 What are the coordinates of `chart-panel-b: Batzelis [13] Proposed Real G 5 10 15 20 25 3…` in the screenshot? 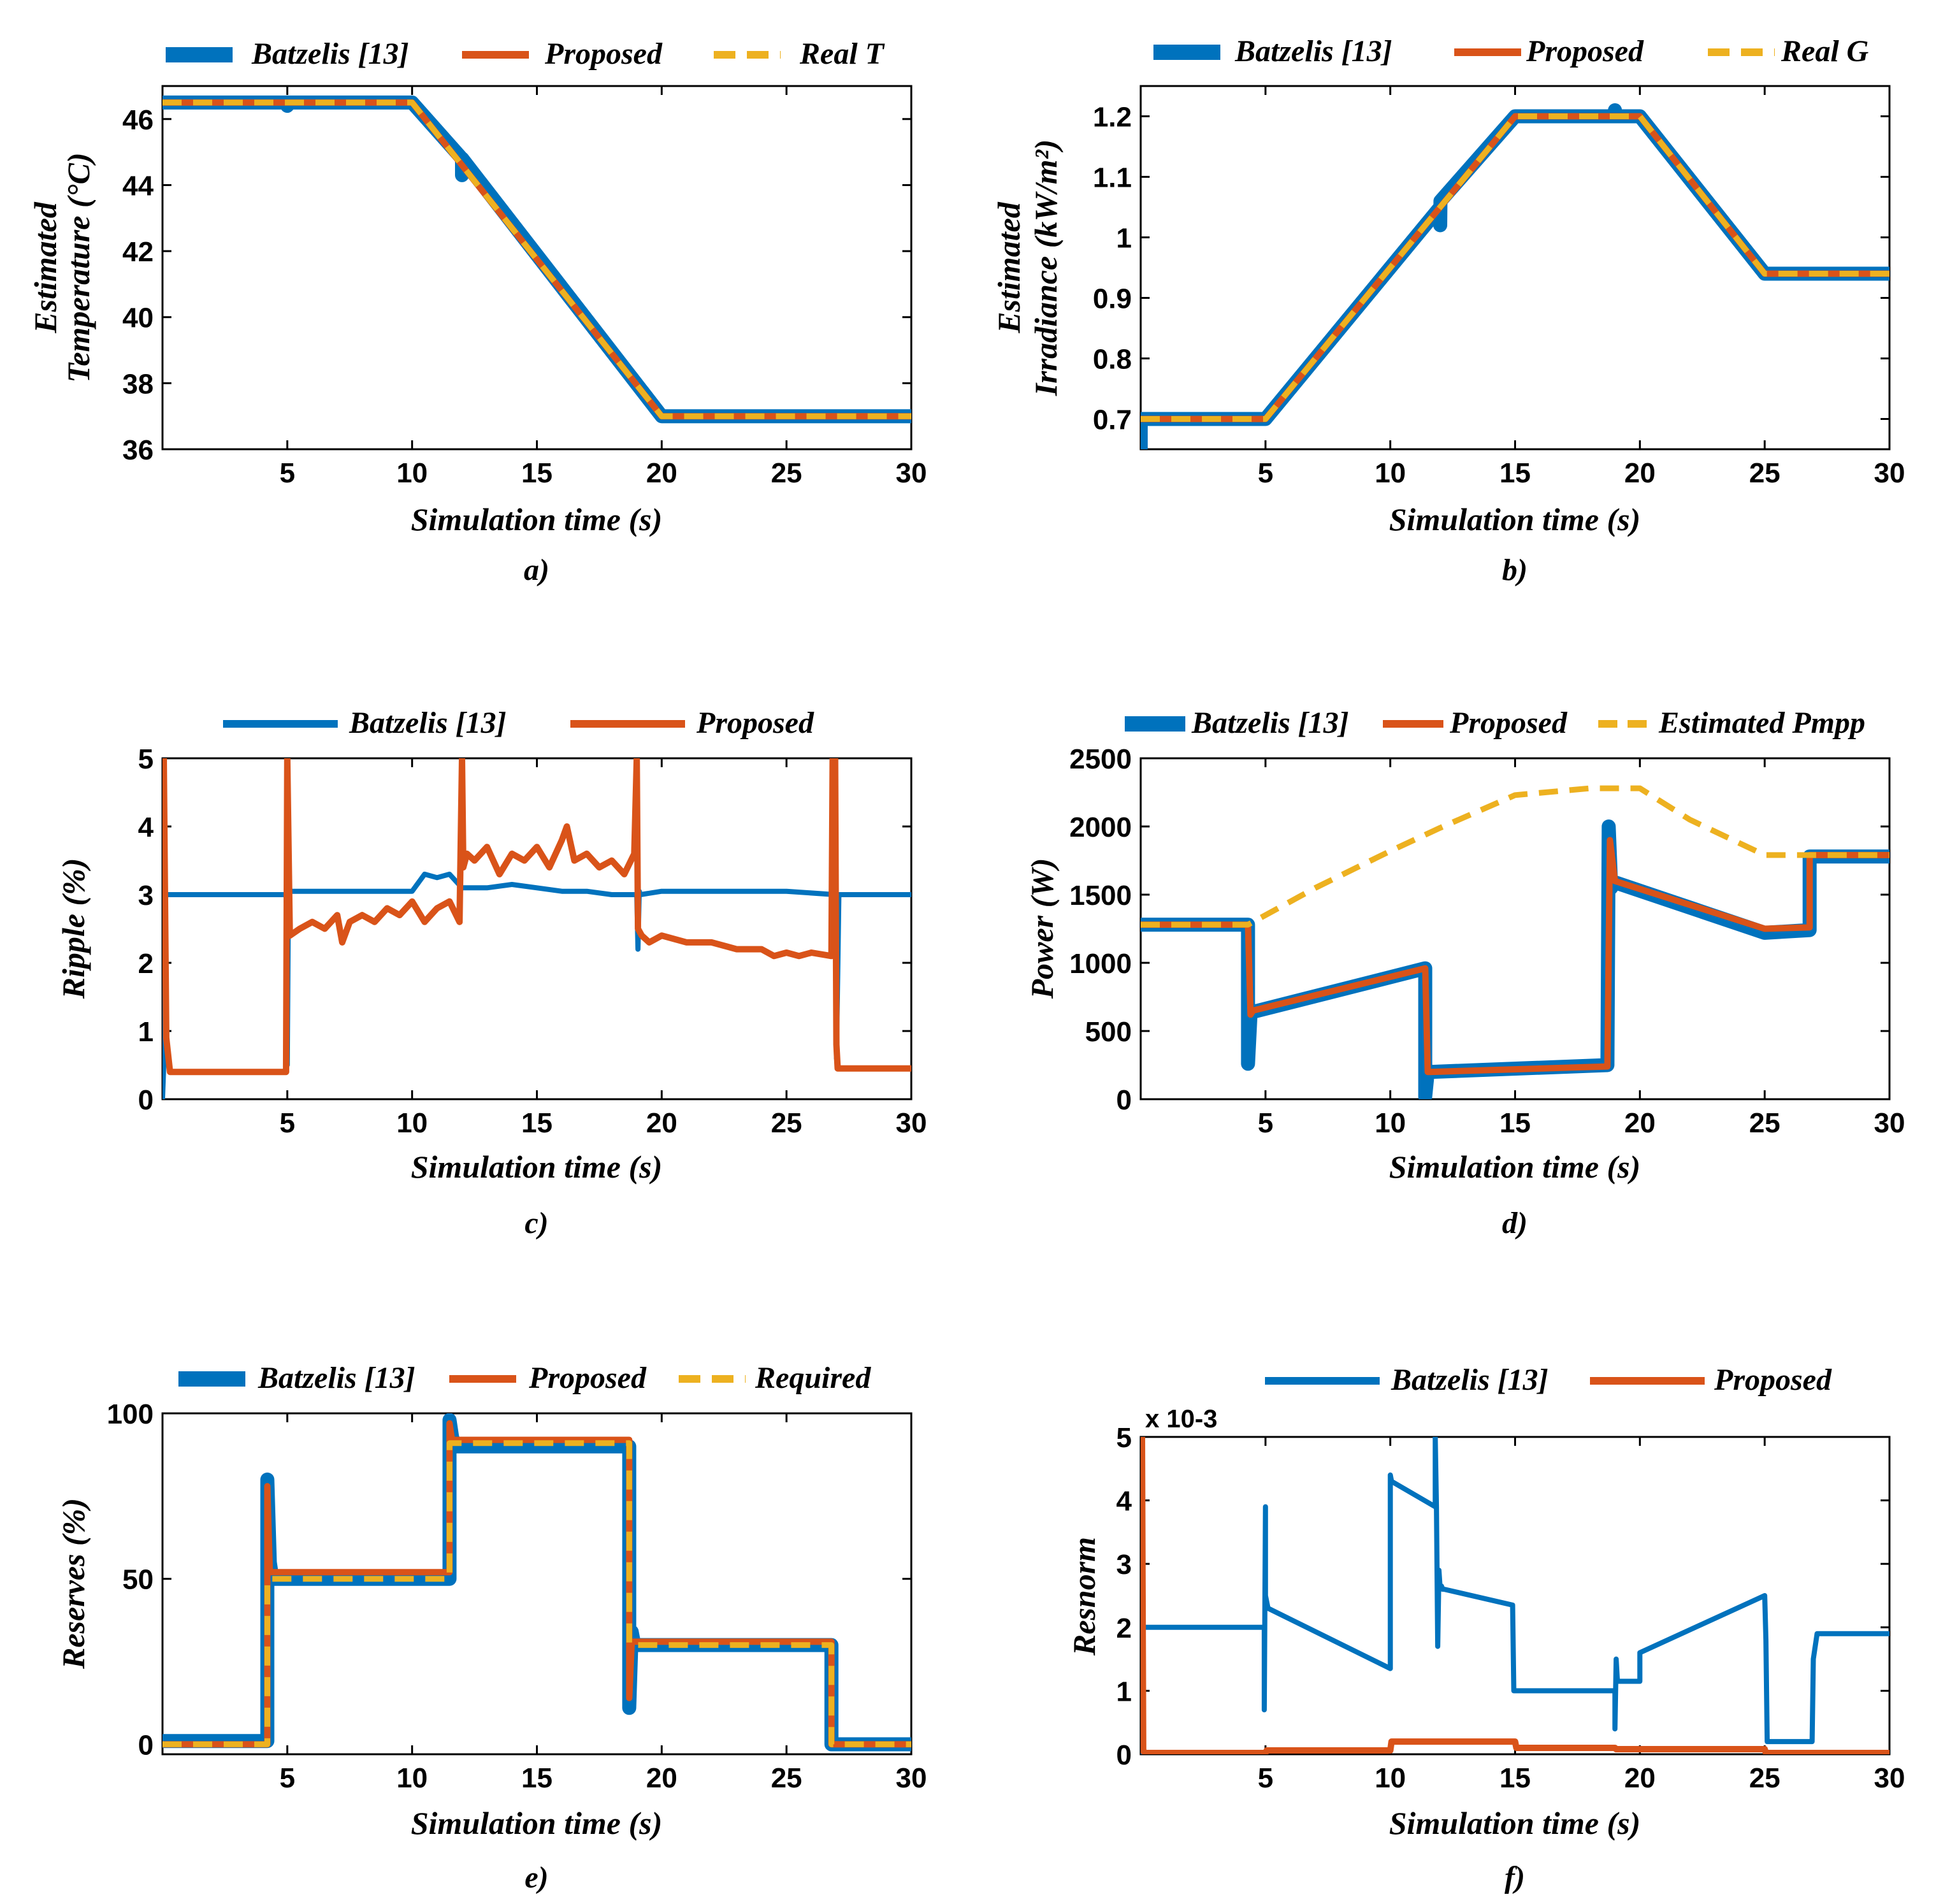 It's located at (1448, 310).